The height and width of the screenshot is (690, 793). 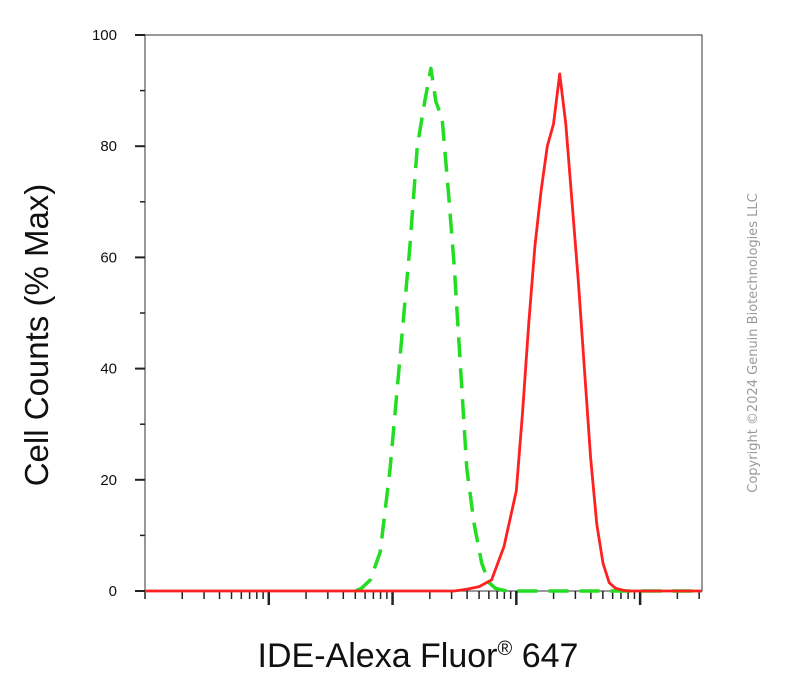 What do you see at coordinates (36, 335) in the screenshot?
I see `y-axis-label: Cell Counts (% Max)` at bounding box center [36, 335].